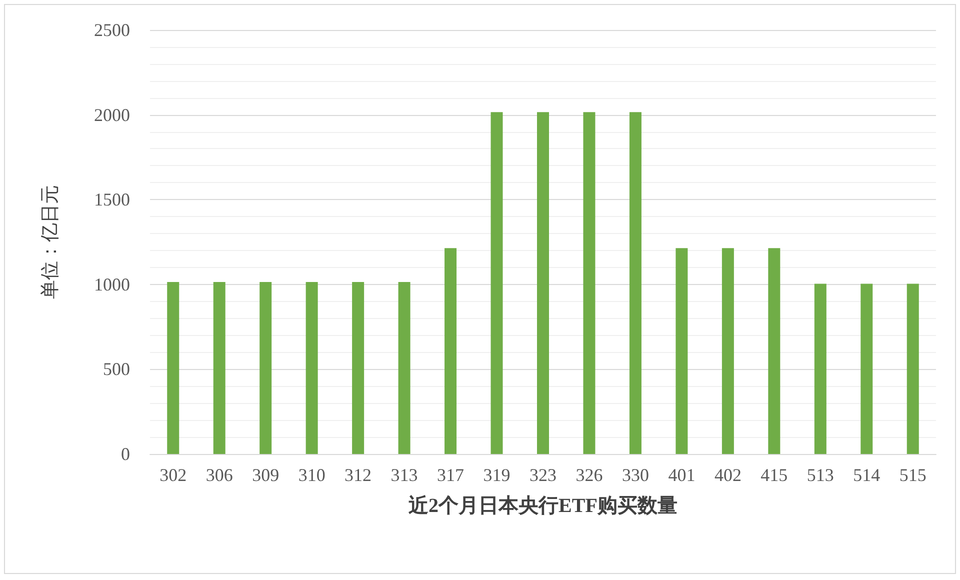 The height and width of the screenshot is (580, 960). Describe the element at coordinates (866, 475) in the screenshot. I see `x-tick-label: 514` at that location.